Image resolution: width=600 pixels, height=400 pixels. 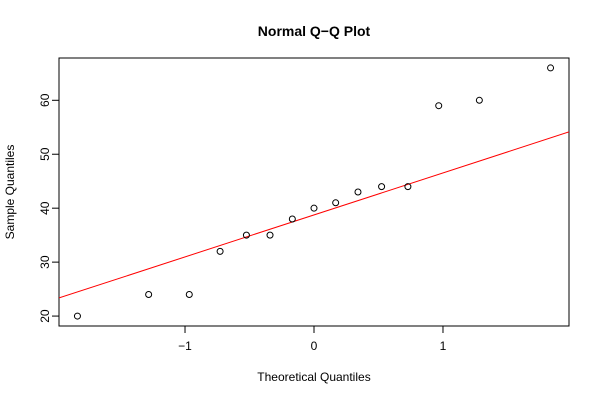 What do you see at coordinates (45, 208) in the screenshot?
I see `y-tick-label: 40` at bounding box center [45, 208].